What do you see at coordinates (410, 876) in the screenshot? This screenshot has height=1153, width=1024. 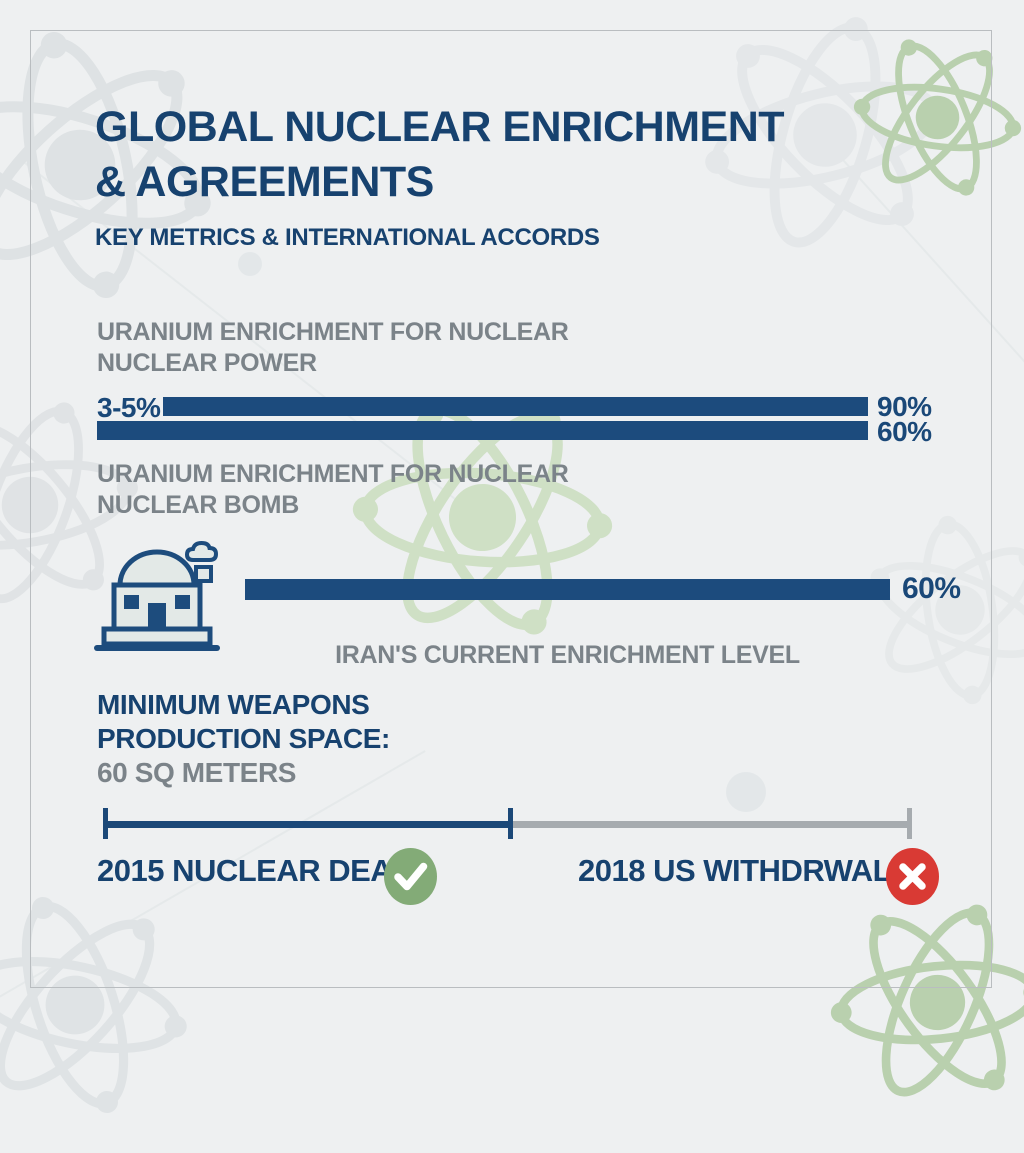 I see `check-circle-icon` at bounding box center [410, 876].